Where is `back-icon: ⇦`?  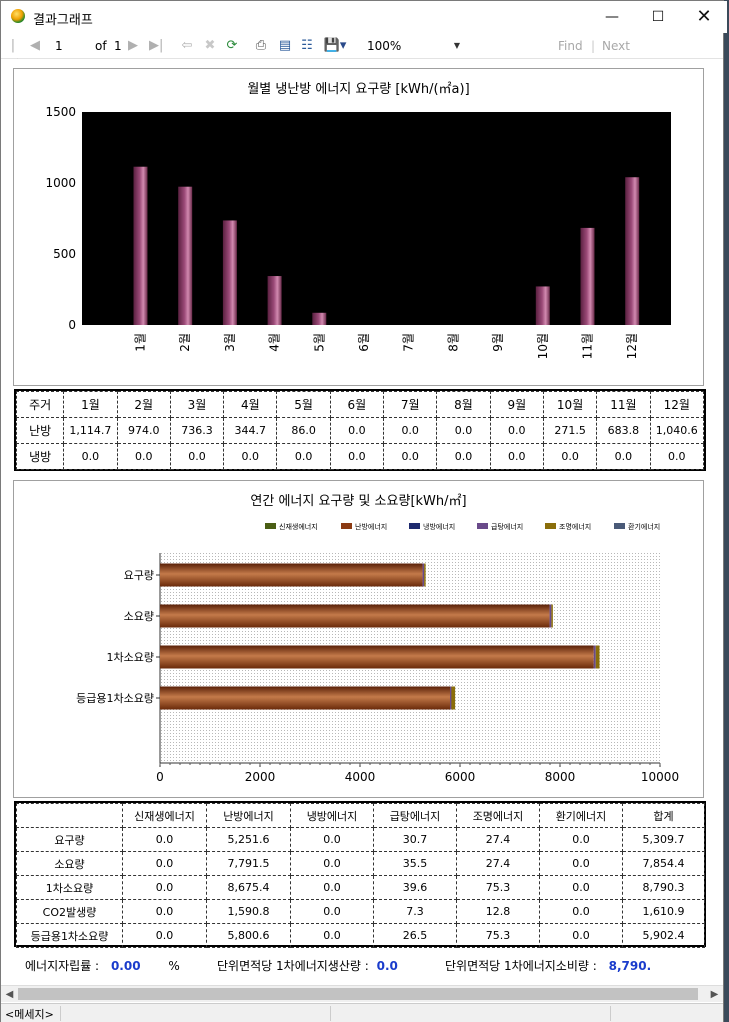 back-icon: ⇦ is located at coordinates (187, 45).